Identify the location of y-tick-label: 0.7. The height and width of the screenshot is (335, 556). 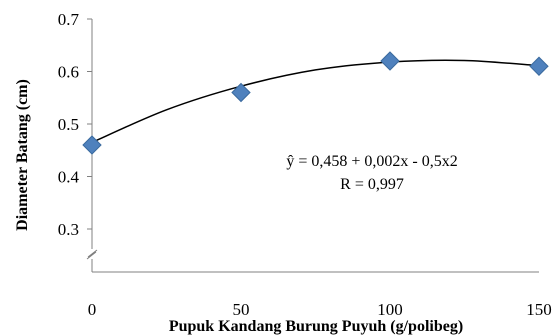
(69, 19).